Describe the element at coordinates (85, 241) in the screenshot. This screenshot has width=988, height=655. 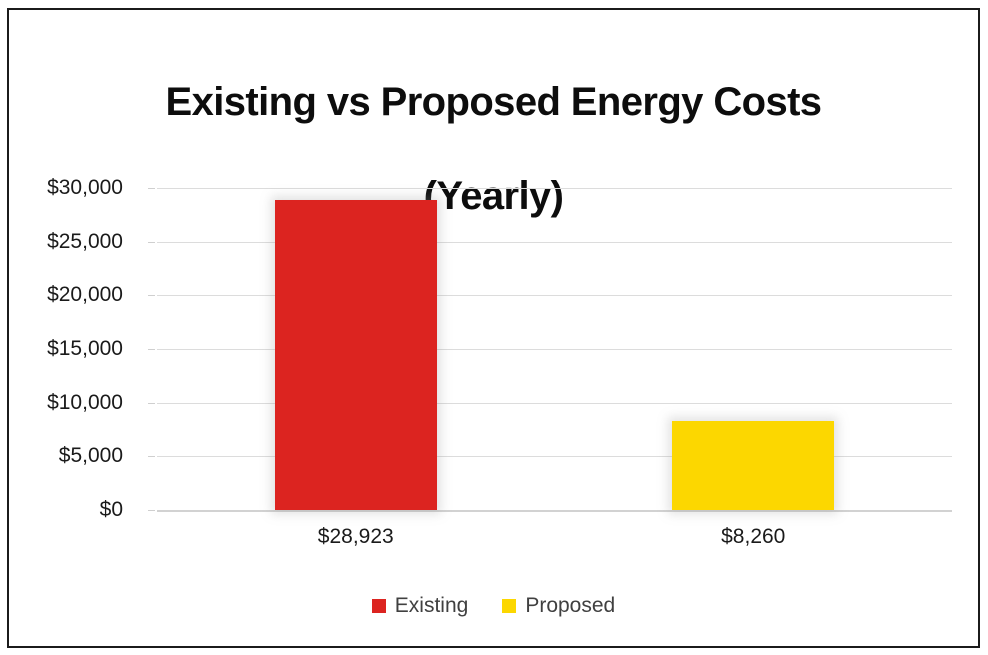
I see `y-axis-tick-label: $25,000` at that location.